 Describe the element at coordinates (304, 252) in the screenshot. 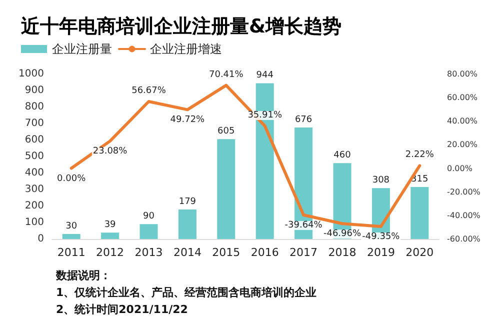

I see `x-tick-label: 2017` at that location.